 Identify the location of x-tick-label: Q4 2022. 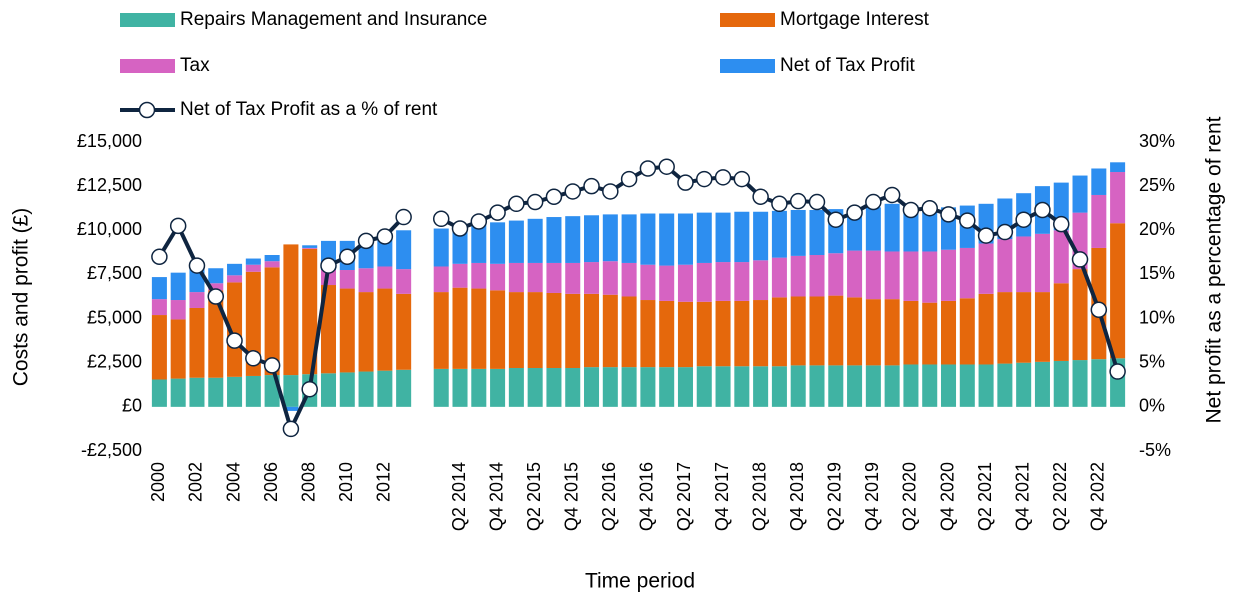
(1098, 496).